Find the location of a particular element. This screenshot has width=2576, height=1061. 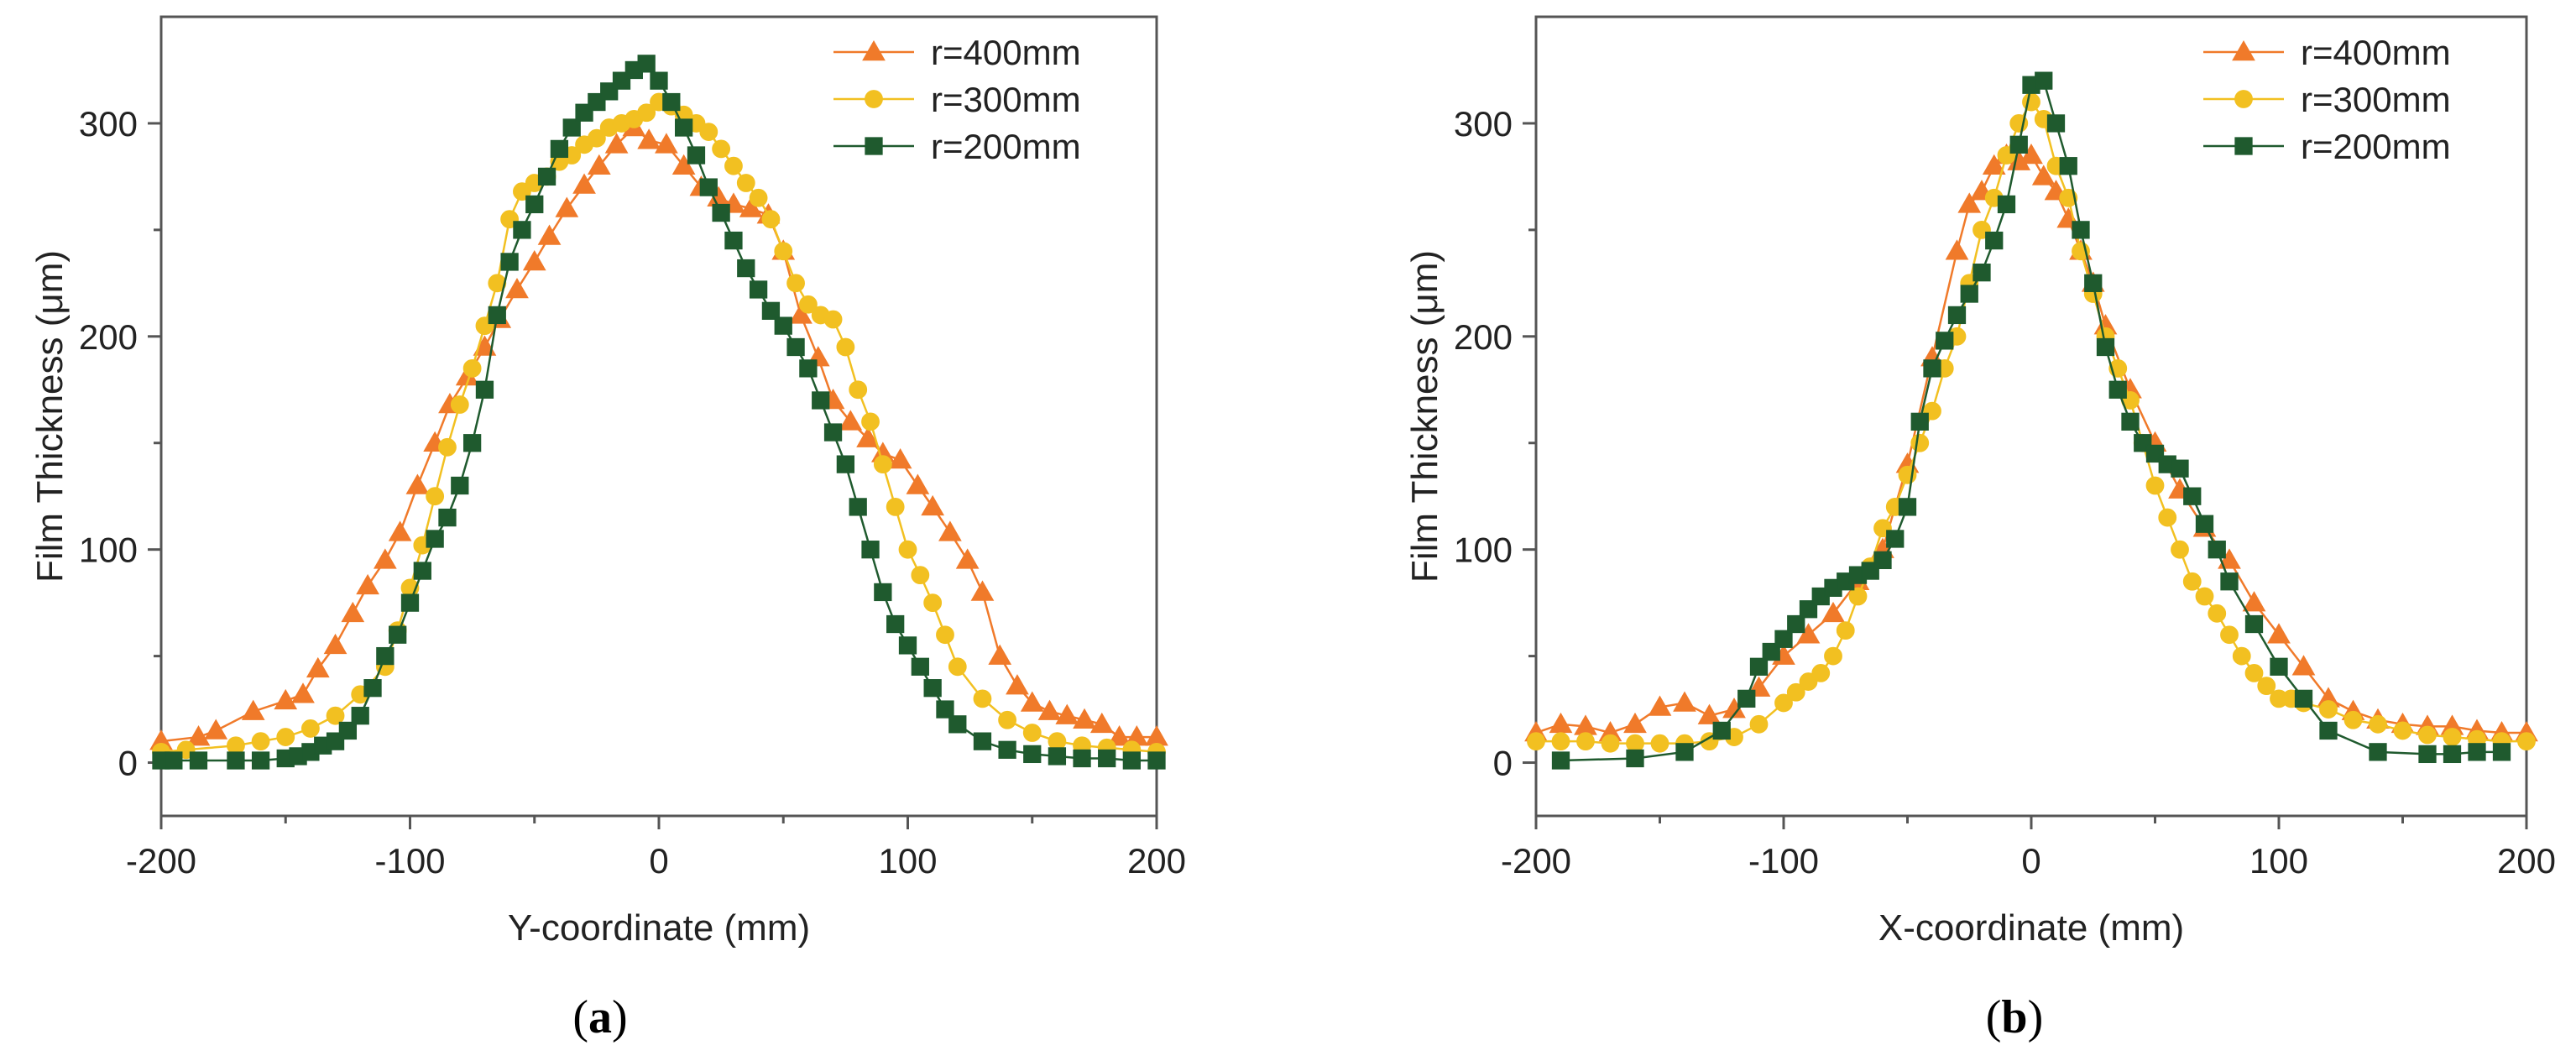

y-tick-label: 0 is located at coordinates (128, 763).